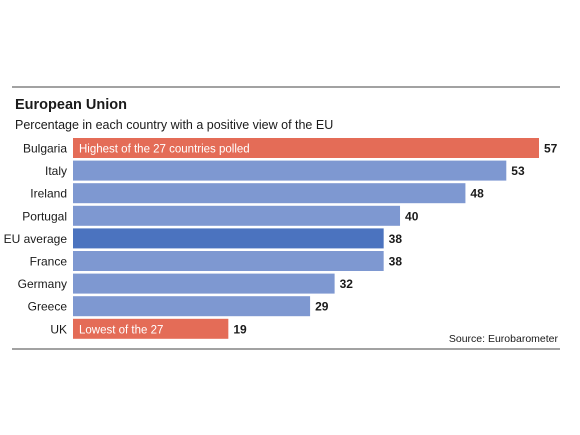 Image resolution: width=580 pixels, height=435 pixels. Describe the element at coordinates (477, 194) in the screenshot. I see `value-label-ireland: 48` at that location.